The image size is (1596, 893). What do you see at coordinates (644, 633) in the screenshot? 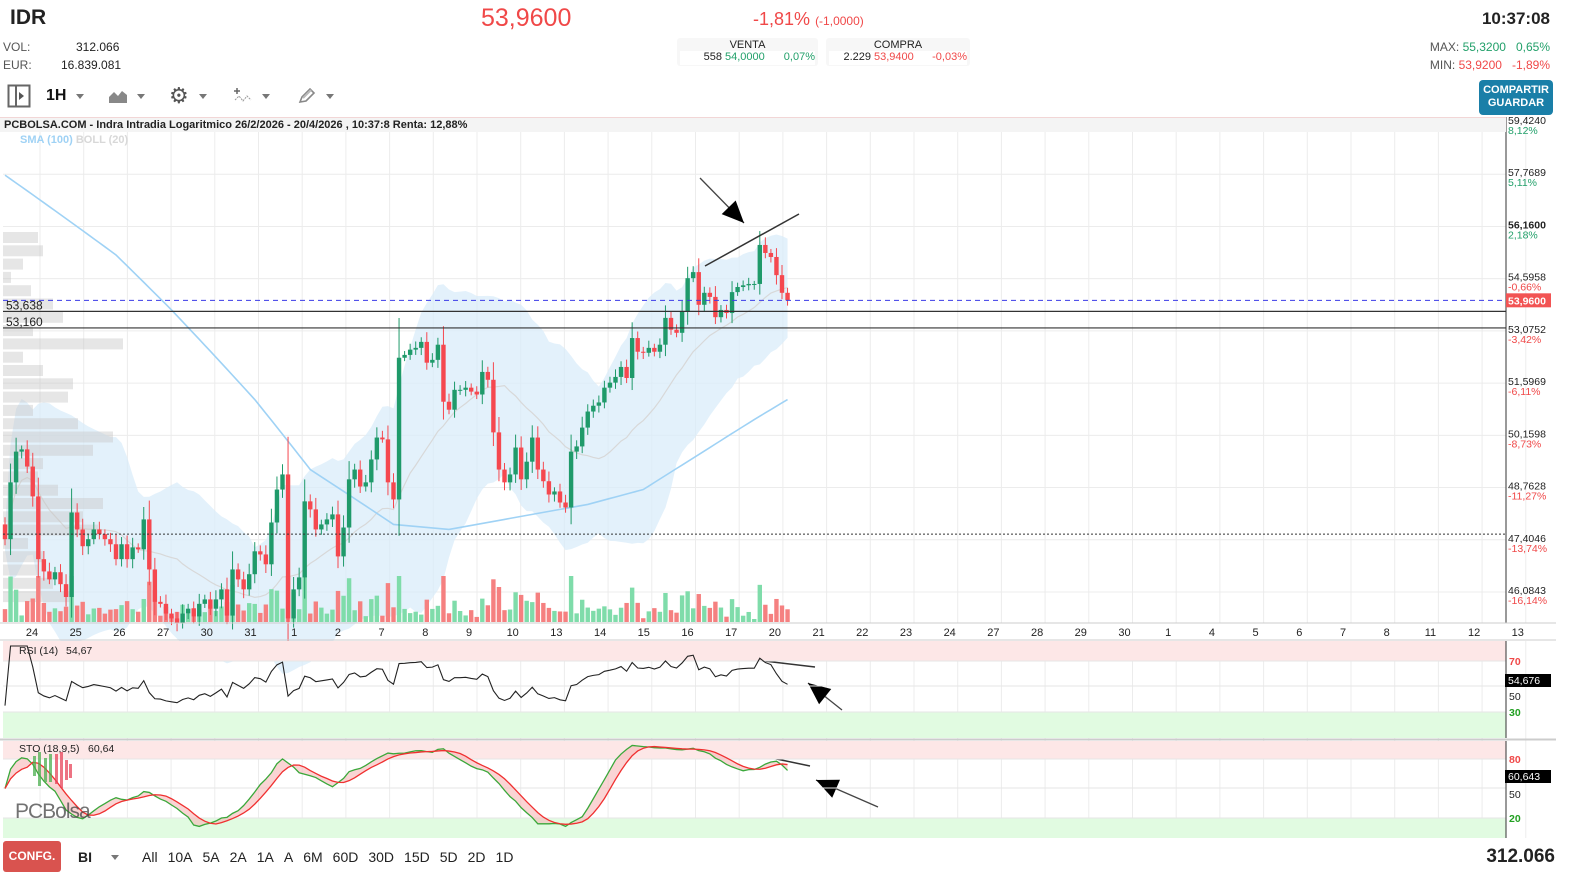
I see `date-tick-label: 15` at bounding box center [644, 633].